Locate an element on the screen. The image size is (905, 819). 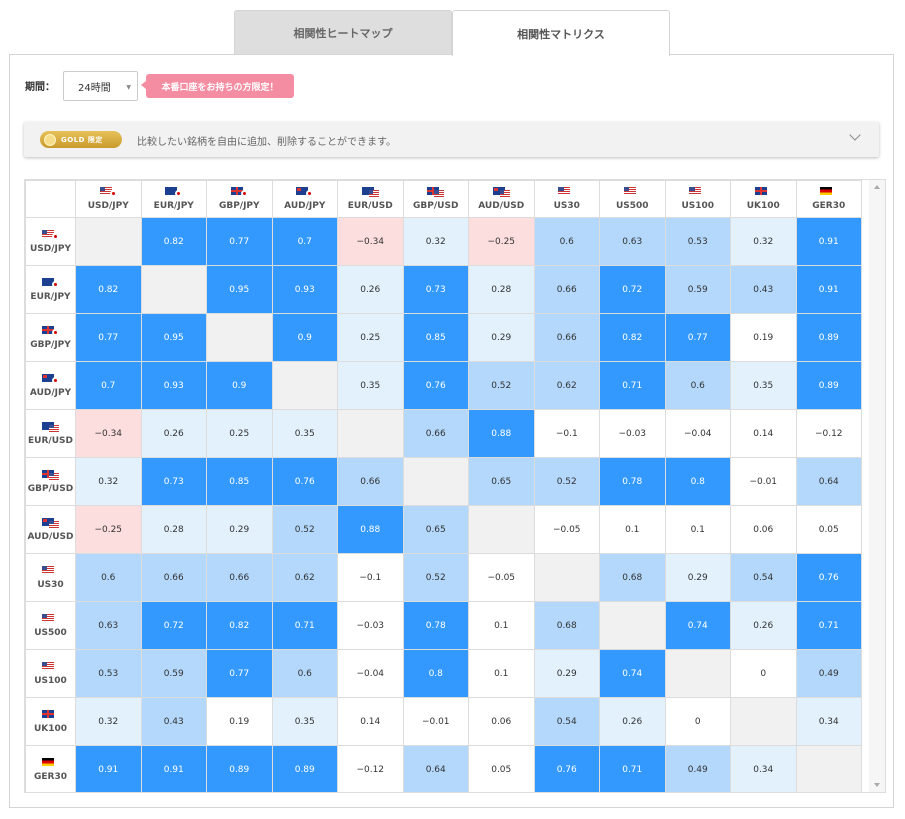
column-header-label: EUR/USD is located at coordinates (370, 206).